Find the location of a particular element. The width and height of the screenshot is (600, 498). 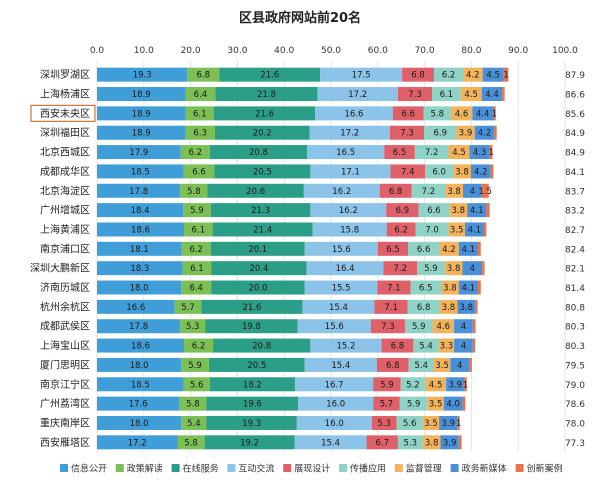

segment-value-label: 3.8 is located at coordinates (454, 192).